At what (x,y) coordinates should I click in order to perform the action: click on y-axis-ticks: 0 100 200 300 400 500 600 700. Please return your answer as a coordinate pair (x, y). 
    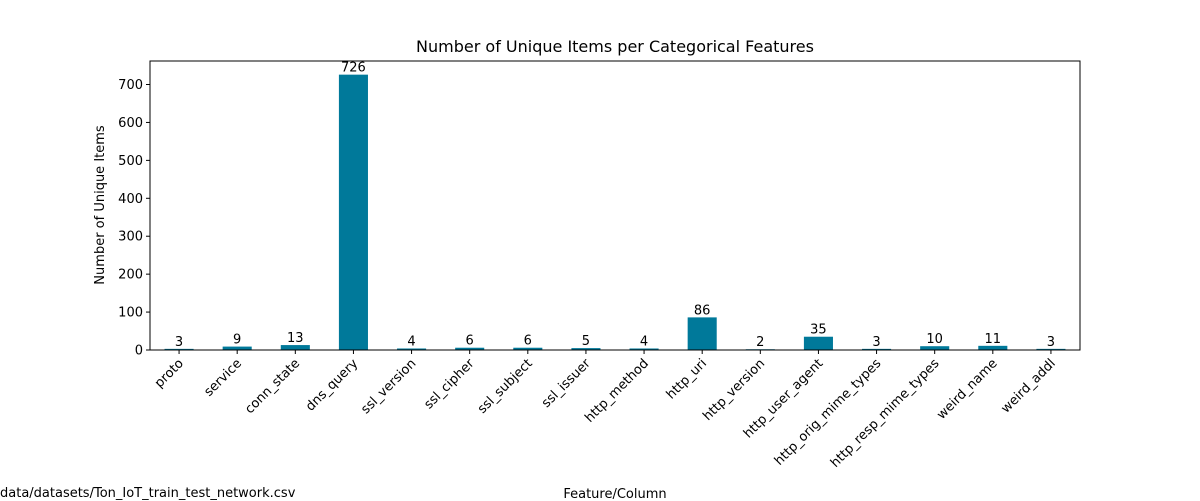
    Looking at the image, I should click on (134, 218).